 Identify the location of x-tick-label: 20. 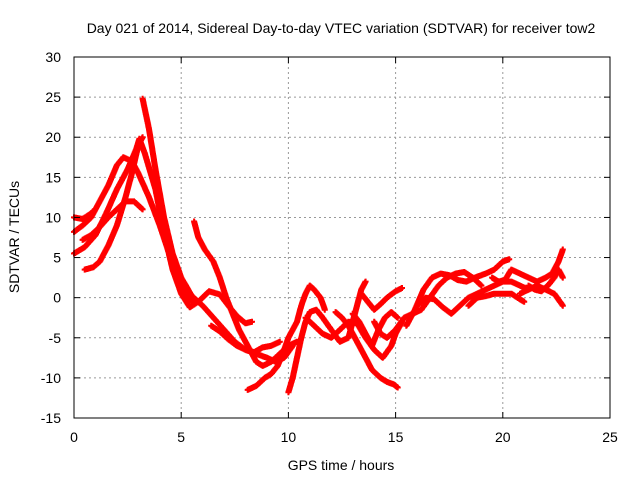
(503, 437).